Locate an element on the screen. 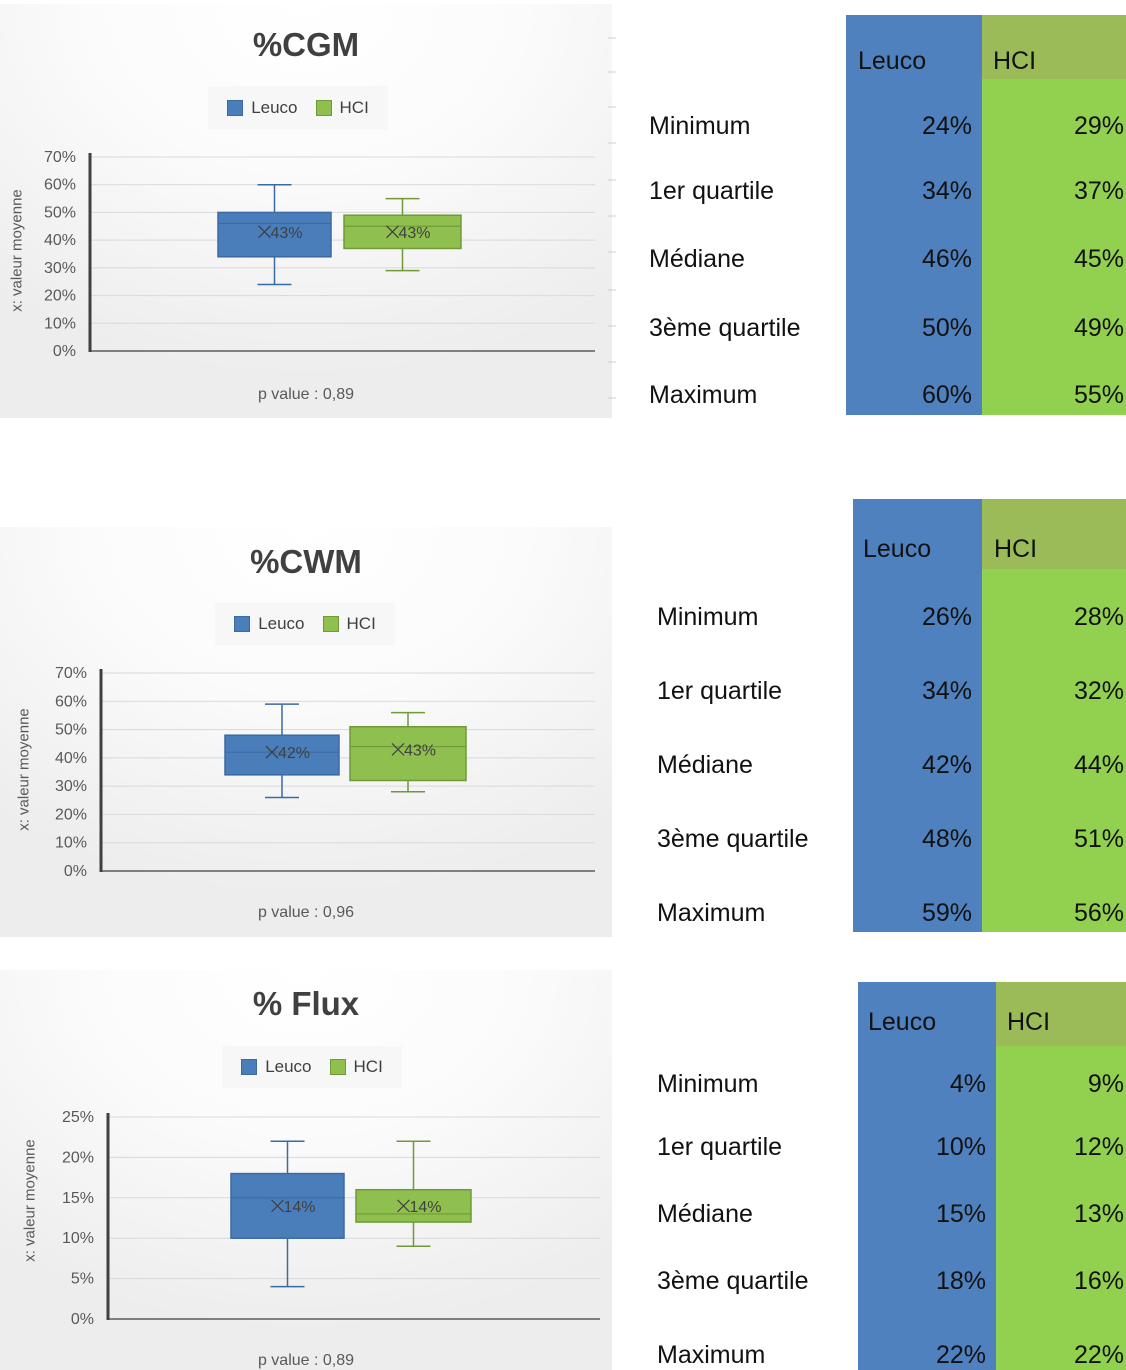 The height and width of the screenshot is (1370, 1126). chart-title: % Flux is located at coordinates (306, 1003).